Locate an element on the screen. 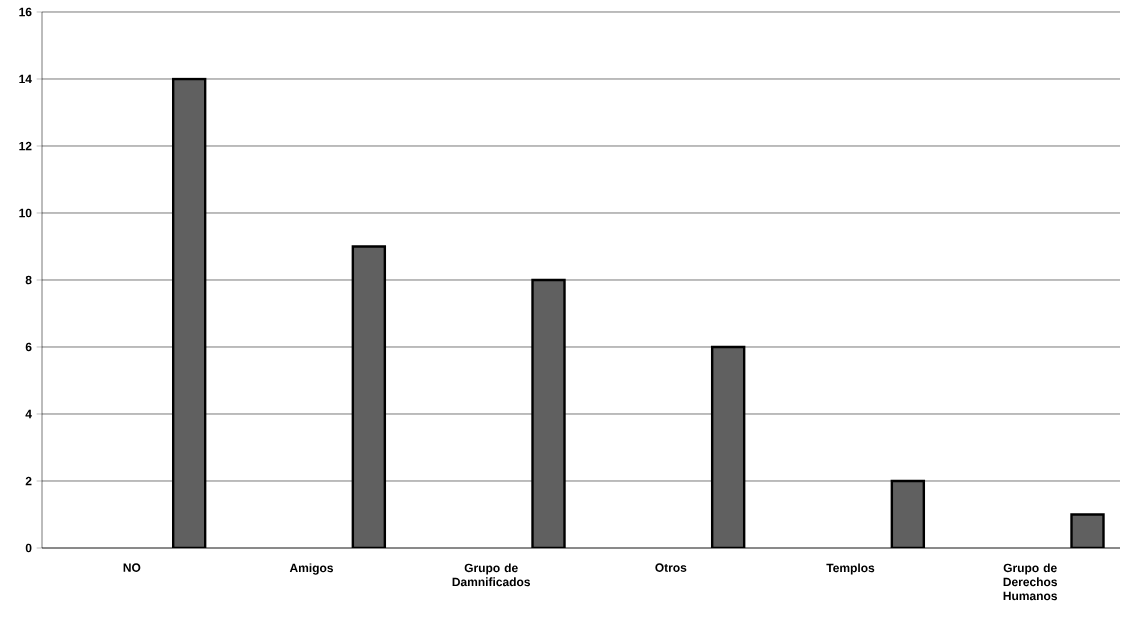  x-tick-label: Amigos is located at coordinates (311, 569).